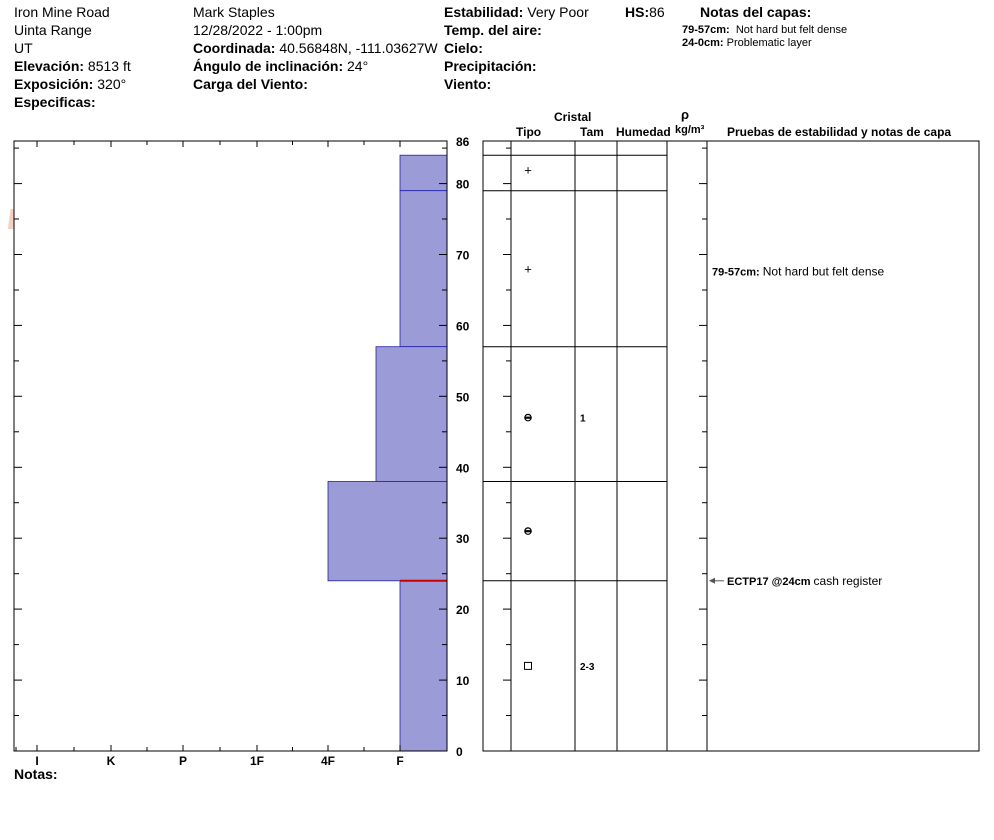 Image resolution: width=994 pixels, height=840 pixels. What do you see at coordinates (528, 665) in the screenshot?
I see `crystal-symbol-faceted` at bounding box center [528, 665].